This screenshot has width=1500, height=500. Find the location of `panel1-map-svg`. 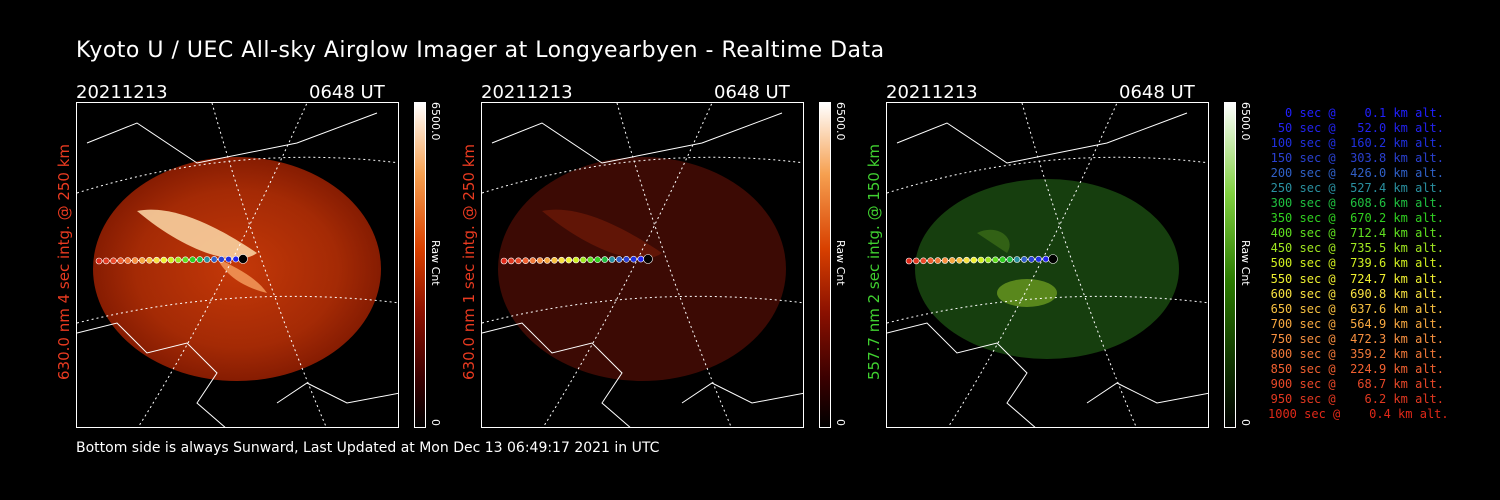

panel1-map-svg is located at coordinates (237, 265).